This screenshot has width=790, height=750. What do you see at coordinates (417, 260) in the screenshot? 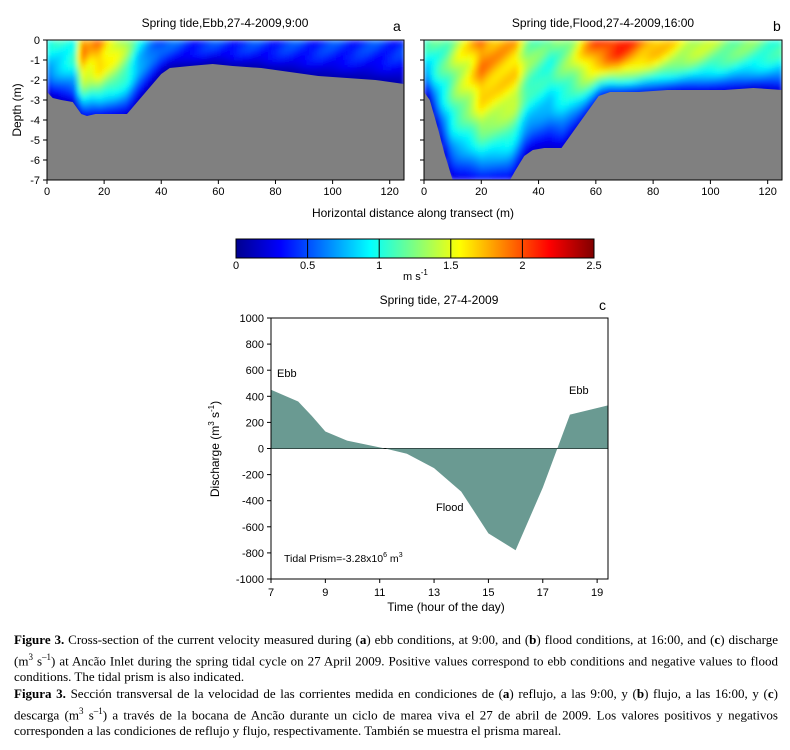
I see `colorbar: 0 0.5 1 1.5 2 2.5 m s-1` at bounding box center [417, 260].